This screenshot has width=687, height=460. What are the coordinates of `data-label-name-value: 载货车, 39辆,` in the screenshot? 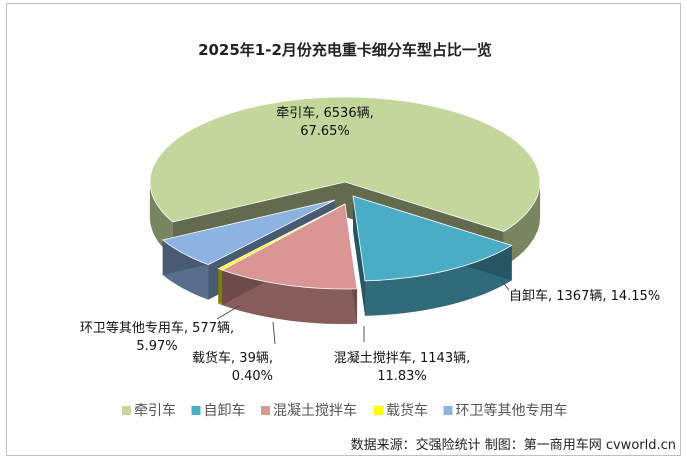 It's located at (232, 358).